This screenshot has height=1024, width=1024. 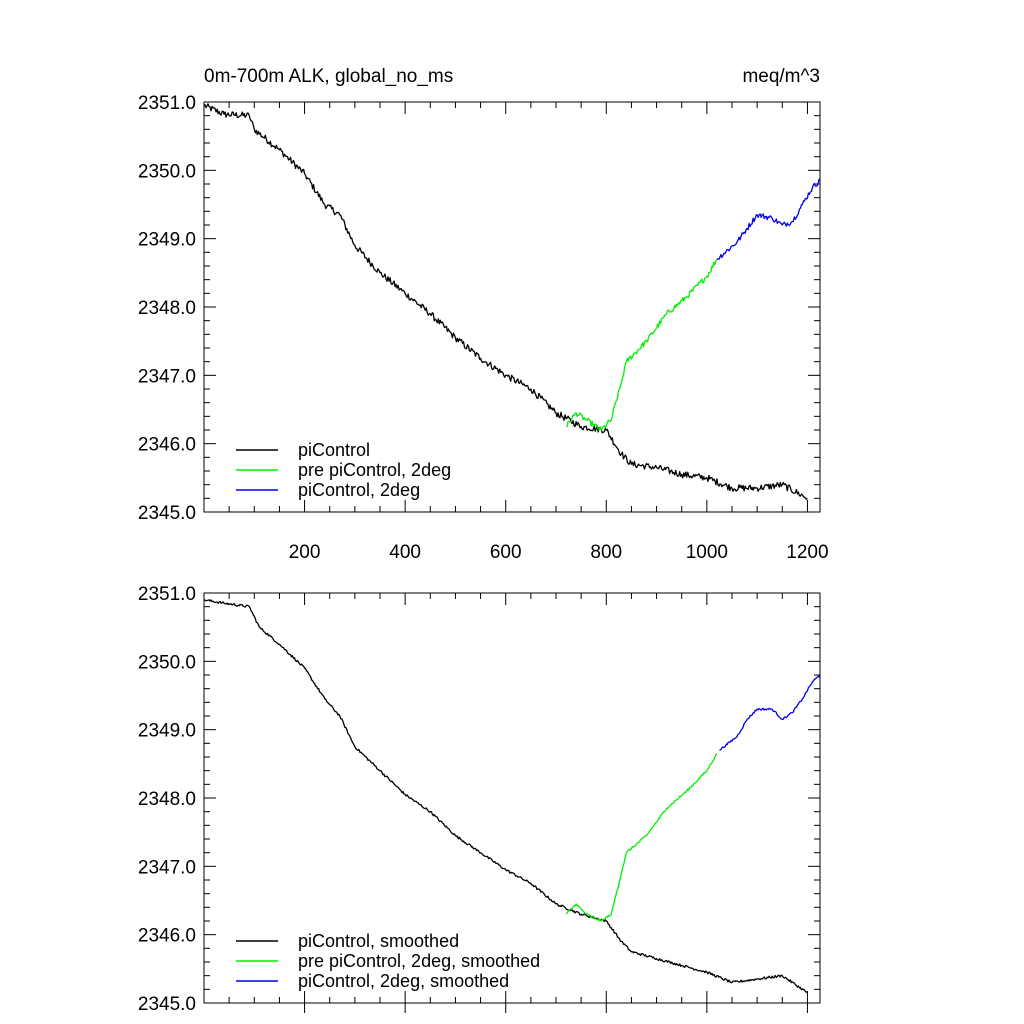 I want to click on x-tick-label: 600, so click(x=506, y=552).